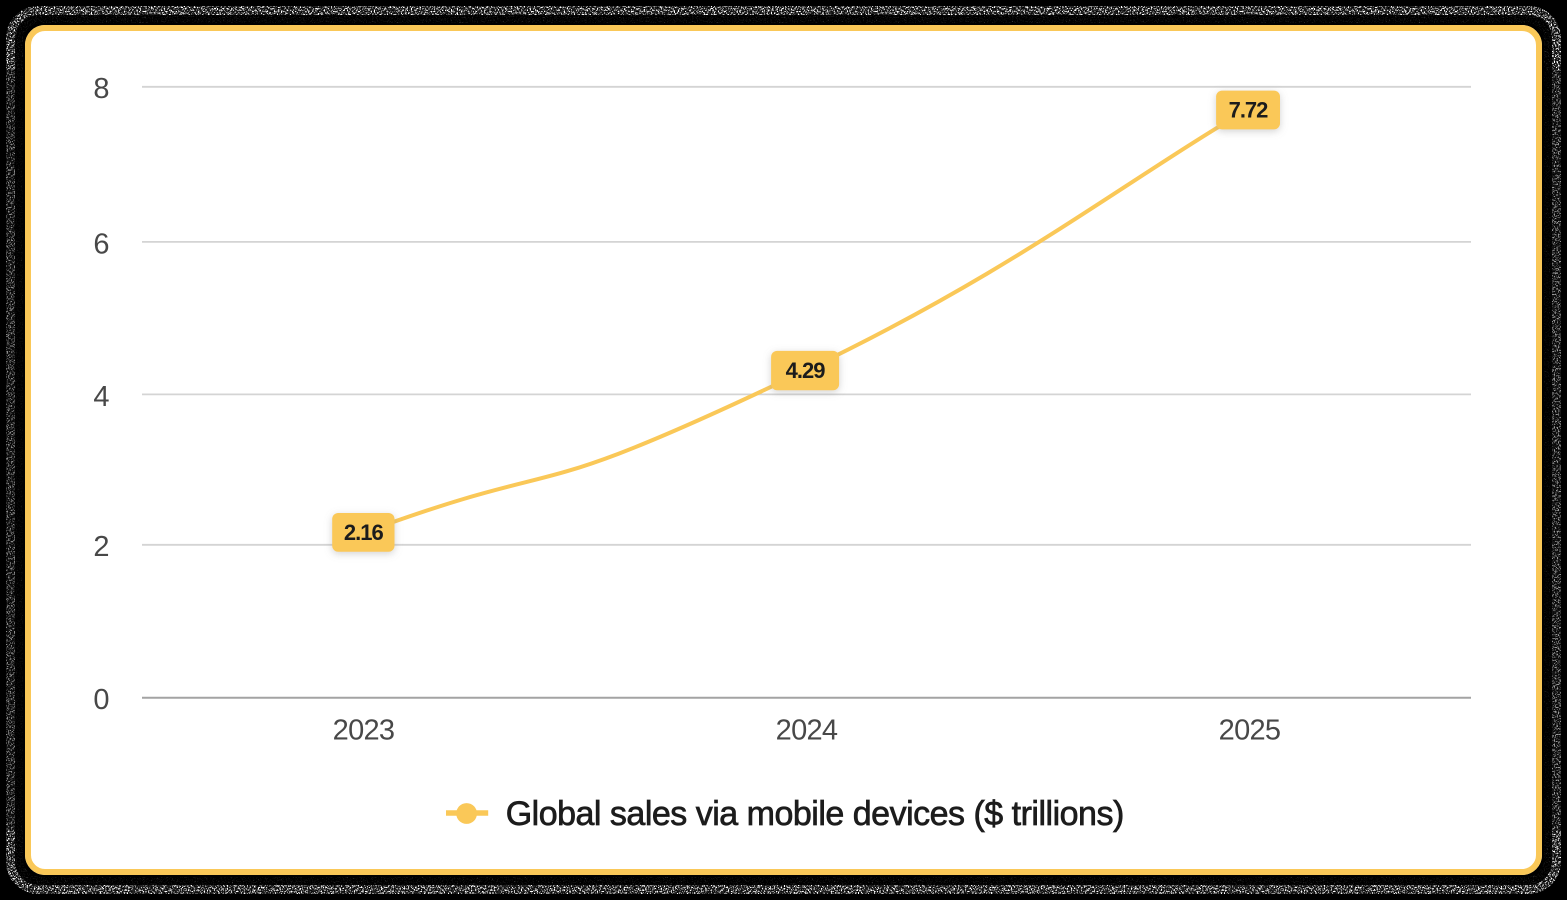  I want to click on svg-text: 7.72, so click(1249, 110).